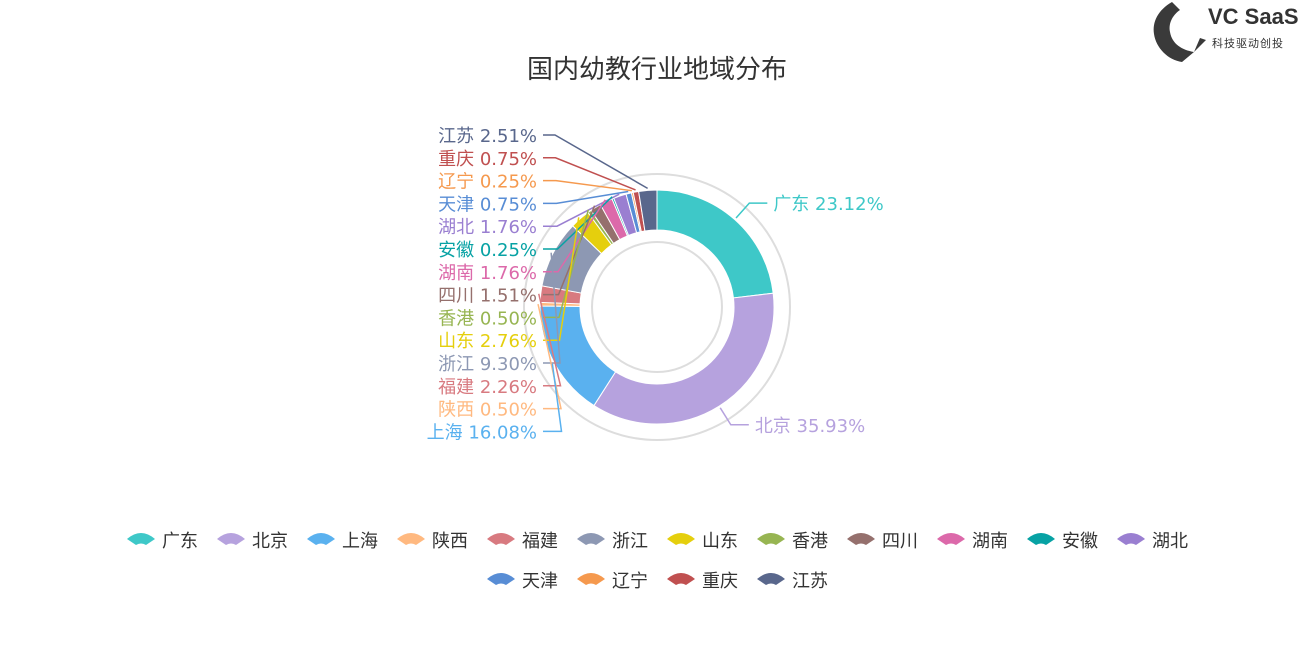  I want to click on legend-item-e5b1b1e4b89c: 山东, so click(702, 540).